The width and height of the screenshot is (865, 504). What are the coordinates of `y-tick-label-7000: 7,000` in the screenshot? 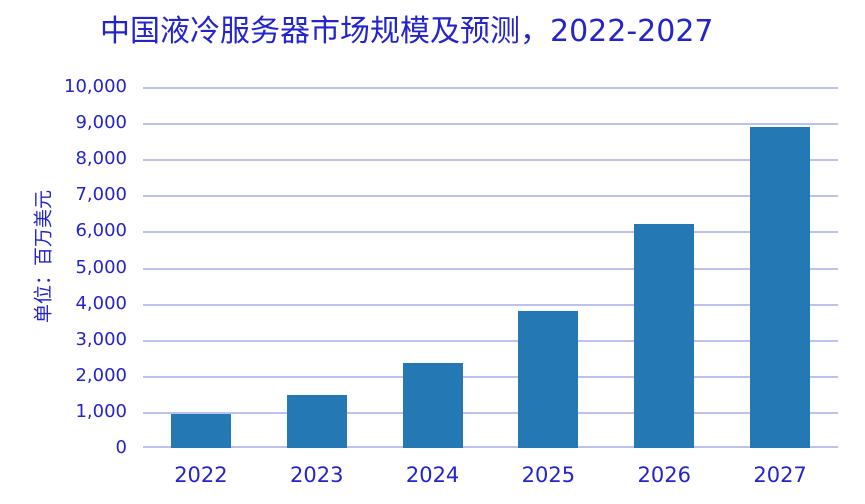 It's located at (101, 195).